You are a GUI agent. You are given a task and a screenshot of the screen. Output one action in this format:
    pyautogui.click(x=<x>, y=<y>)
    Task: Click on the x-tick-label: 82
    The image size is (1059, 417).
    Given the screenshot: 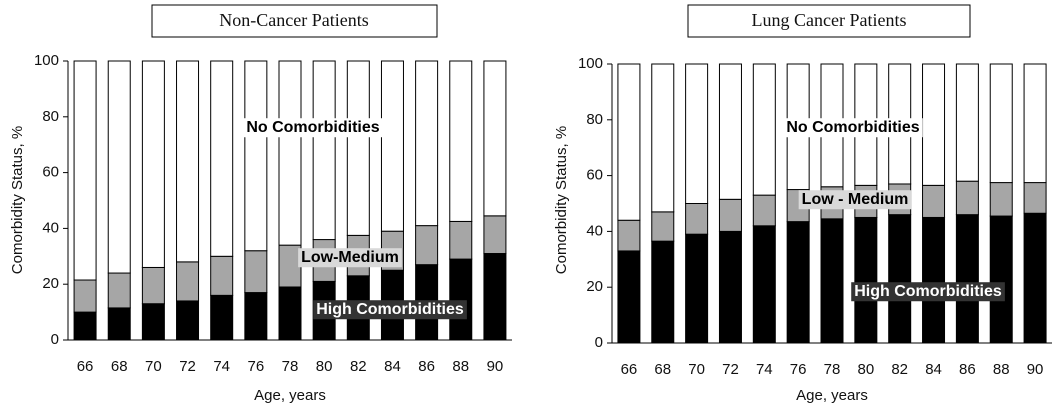 What is the action you would take?
    pyautogui.click(x=358, y=366)
    